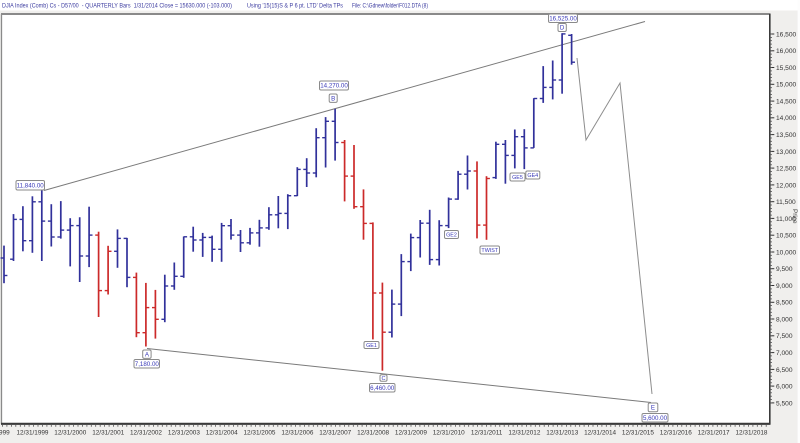 Image resolution: width=800 pixels, height=443 pixels. Describe the element at coordinates (222, 433) in the screenshot. I see `svg-text: 12/31/2004` at that location.